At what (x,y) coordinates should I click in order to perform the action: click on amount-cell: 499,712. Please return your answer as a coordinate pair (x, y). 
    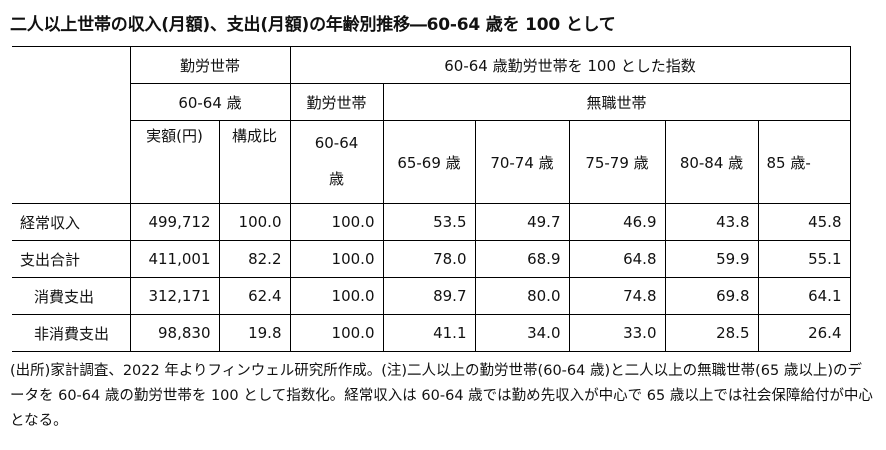
    Looking at the image, I should click on (174, 222).